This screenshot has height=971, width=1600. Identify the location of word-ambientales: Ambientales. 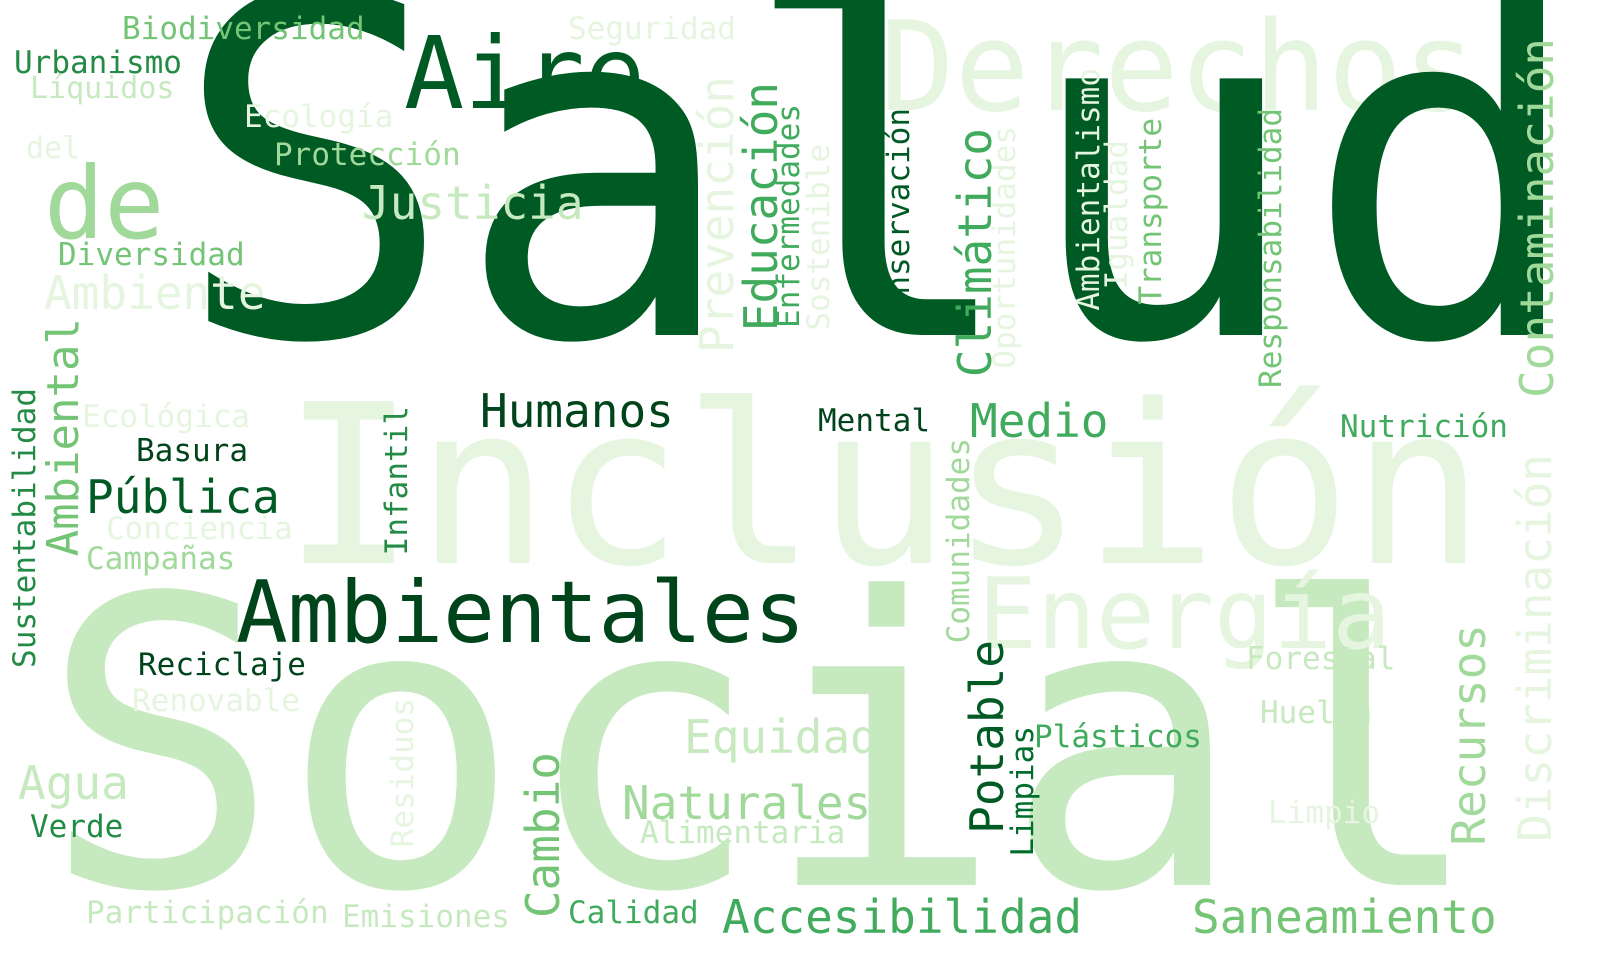
(521, 613).